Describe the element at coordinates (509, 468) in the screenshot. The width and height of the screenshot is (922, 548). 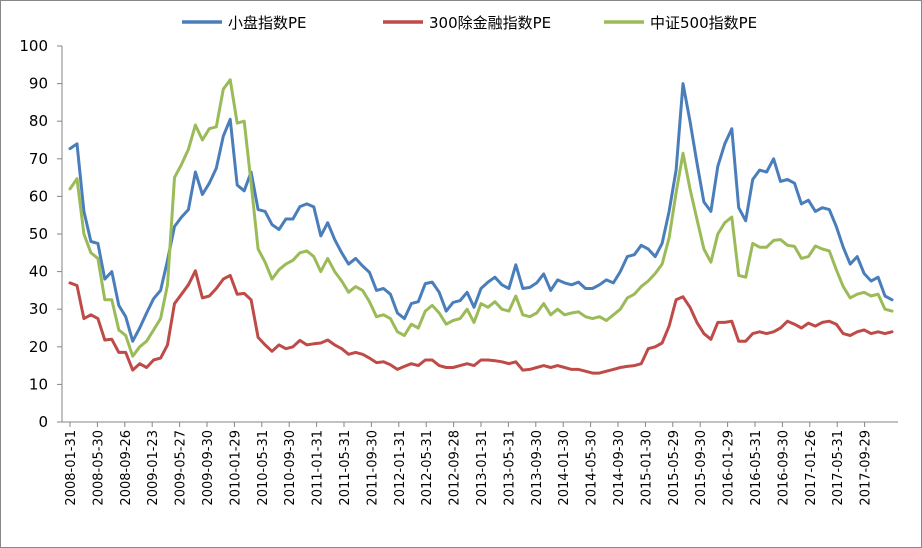
I see `x-tick-label: 2013-05-31` at that location.